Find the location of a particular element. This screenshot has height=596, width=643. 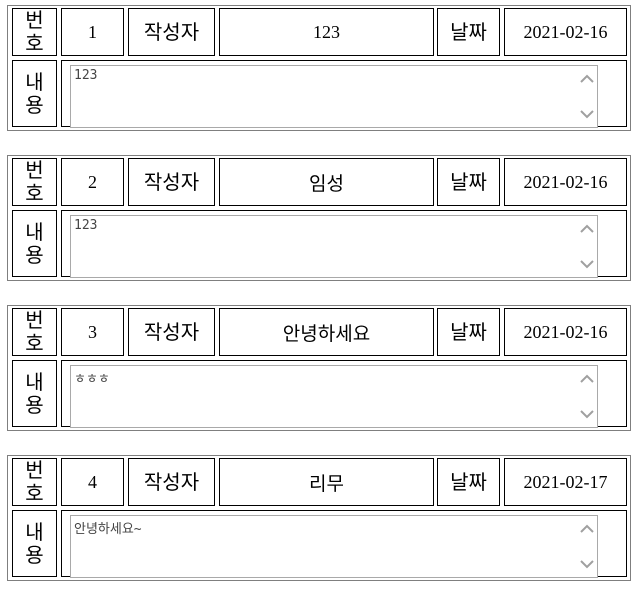

post-number-value: 4 is located at coordinates (92, 481).